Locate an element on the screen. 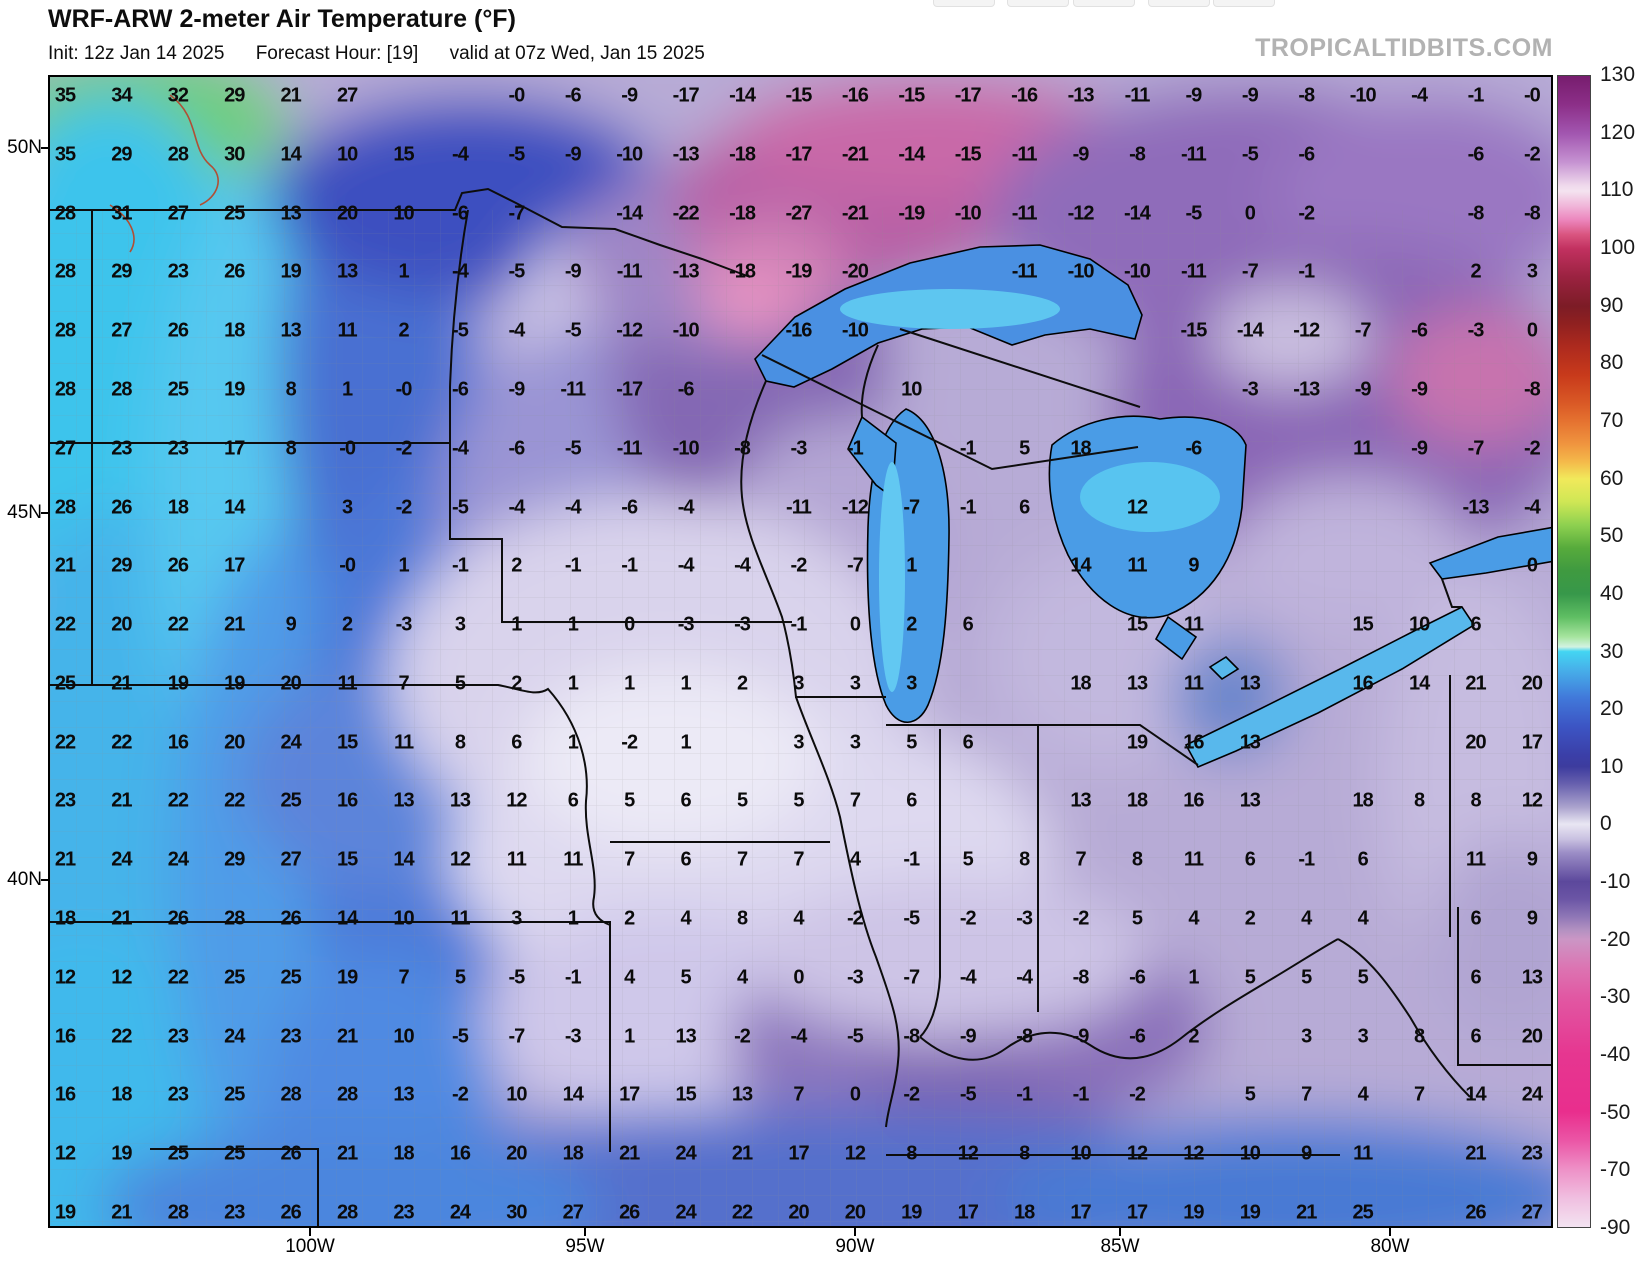 Image resolution: width=1638 pixels, height=1265 pixels. temp-value: 20 is located at coordinates (1475, 742).